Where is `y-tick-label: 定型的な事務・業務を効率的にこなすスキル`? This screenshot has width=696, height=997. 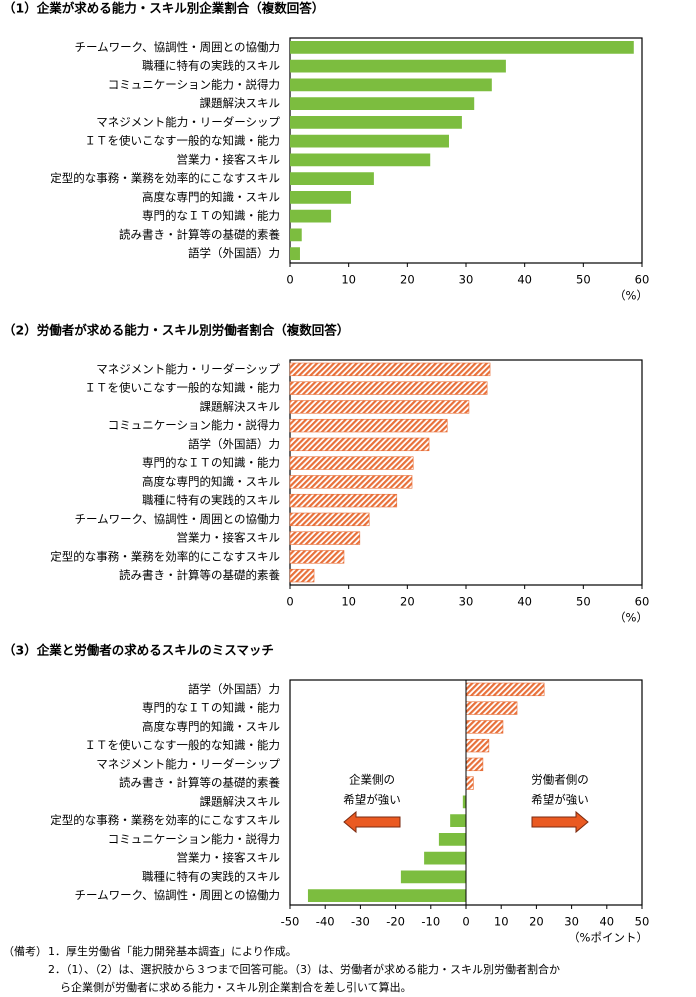
y-tick-label: 定型的な事務・業務を効率的にこなすスキル is located at coordinates (165, 178).